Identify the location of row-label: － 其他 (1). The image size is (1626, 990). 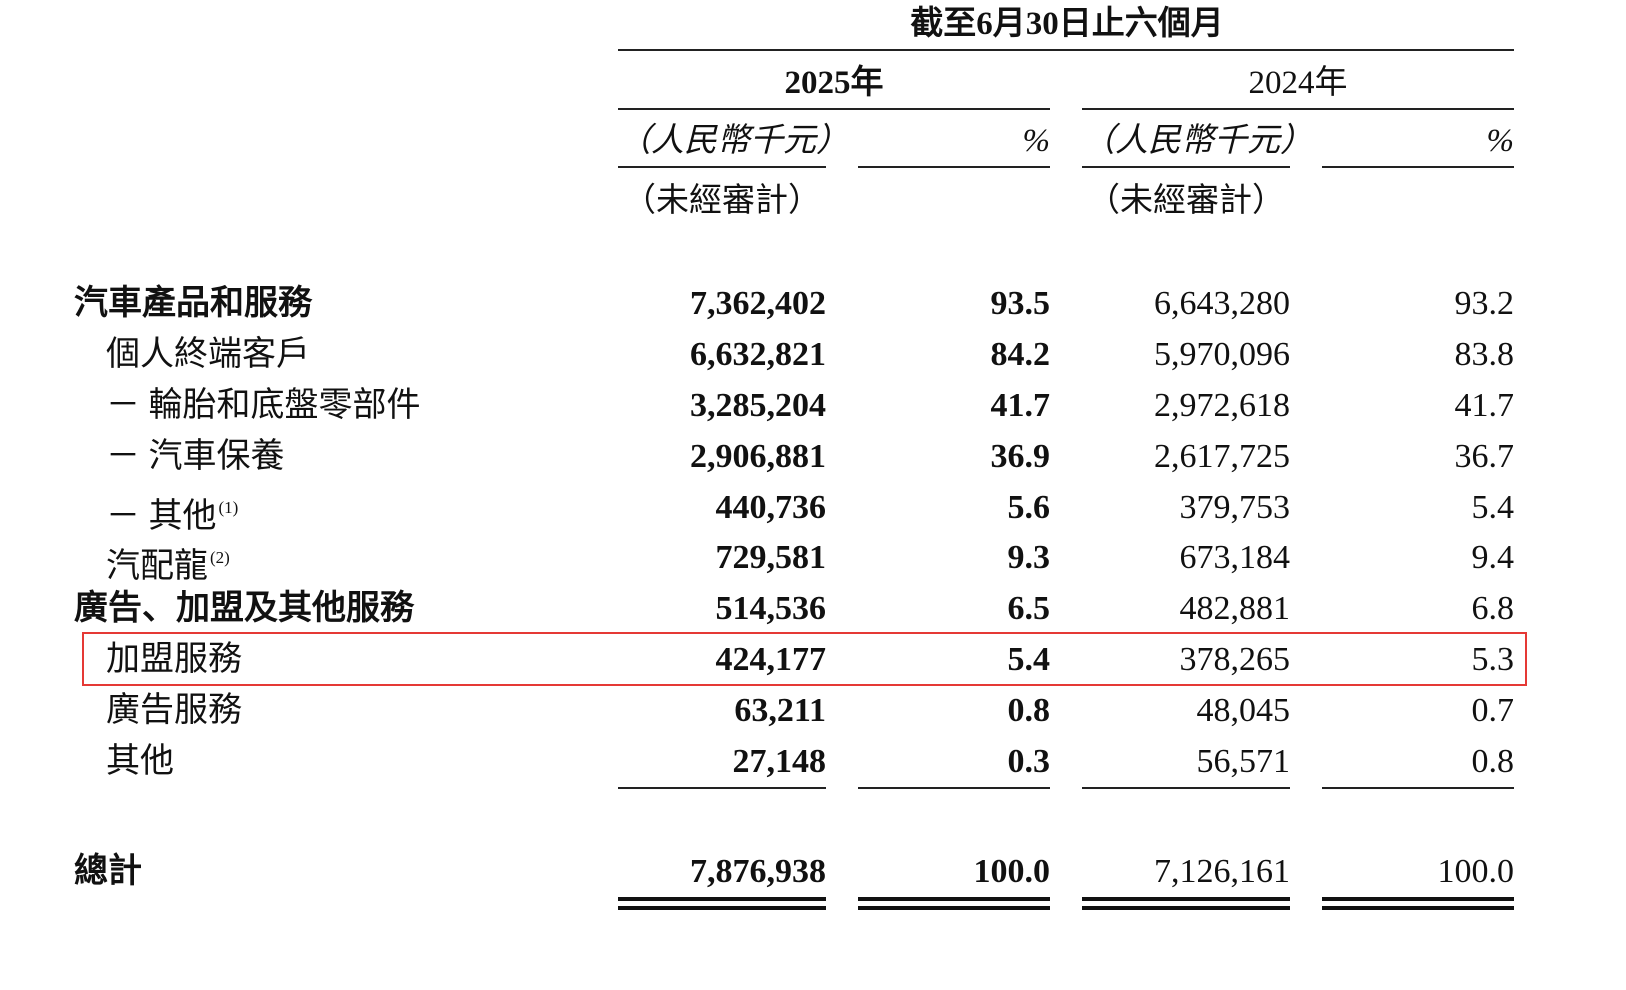
(172, 512).